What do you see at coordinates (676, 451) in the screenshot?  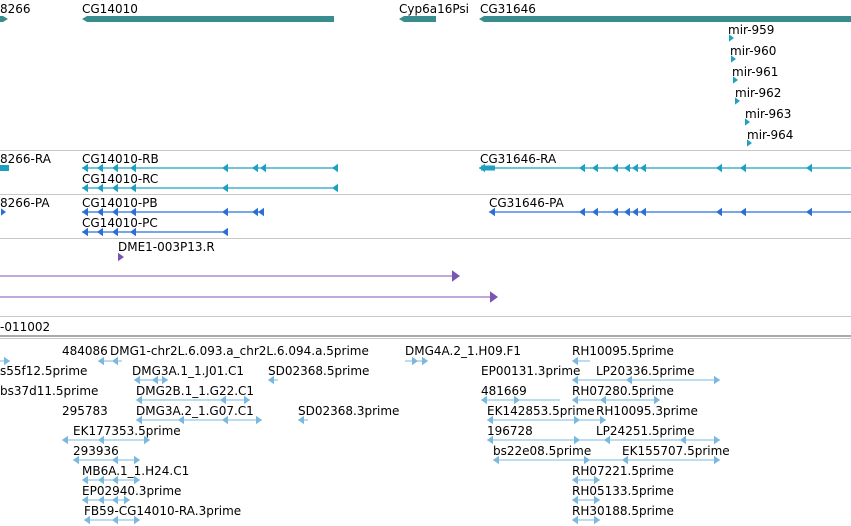 I see `est-label: EK155707.5prime` at bounding box center [676, 451].